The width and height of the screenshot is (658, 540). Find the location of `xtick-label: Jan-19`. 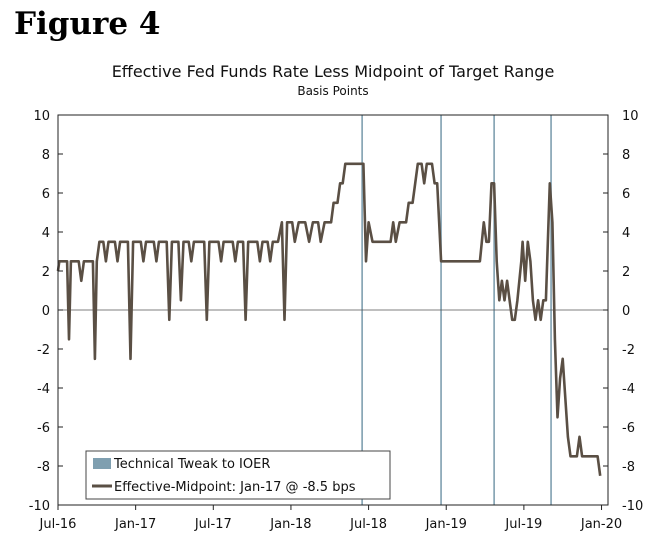

xtick-label: Jan-19 is located at coordinates (446, 524).